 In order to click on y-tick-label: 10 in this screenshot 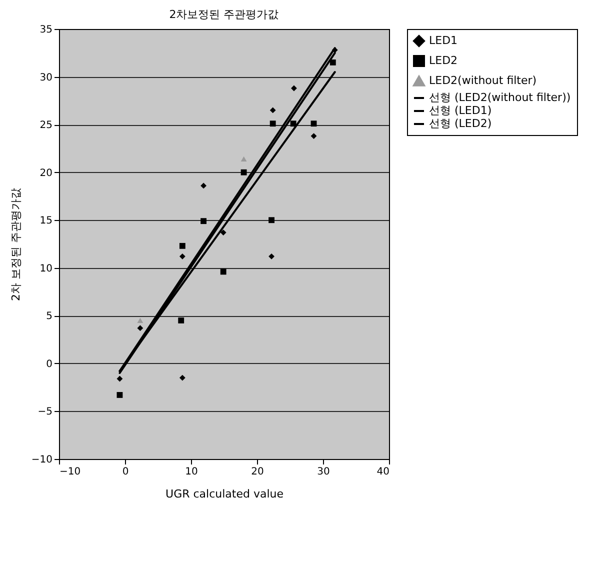, I will do `click(46, 268)`.